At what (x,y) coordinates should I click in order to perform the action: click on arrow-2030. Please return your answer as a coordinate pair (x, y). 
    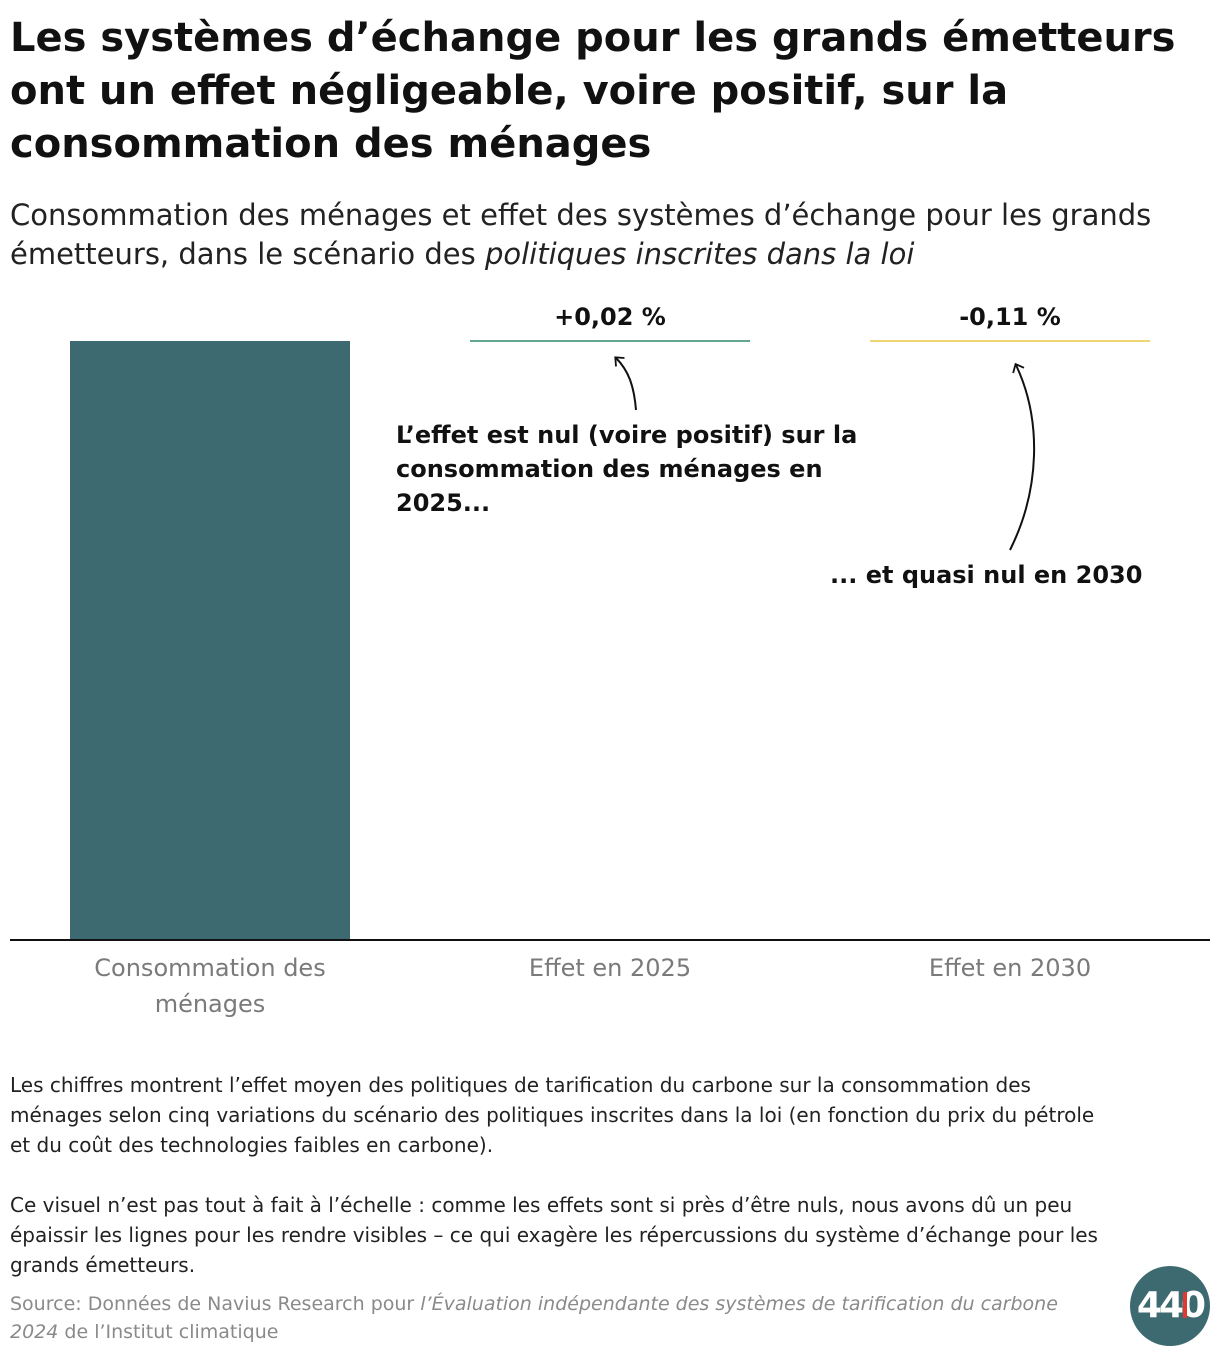
    Looking at the image, I should click on (1022, 456).